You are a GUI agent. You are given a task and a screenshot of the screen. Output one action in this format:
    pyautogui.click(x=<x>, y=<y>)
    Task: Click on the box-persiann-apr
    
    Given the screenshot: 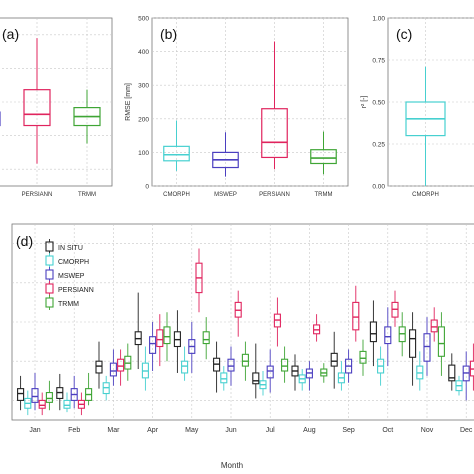 What is the action you would take?
    pyautogui.click(x=160, y=340)
    